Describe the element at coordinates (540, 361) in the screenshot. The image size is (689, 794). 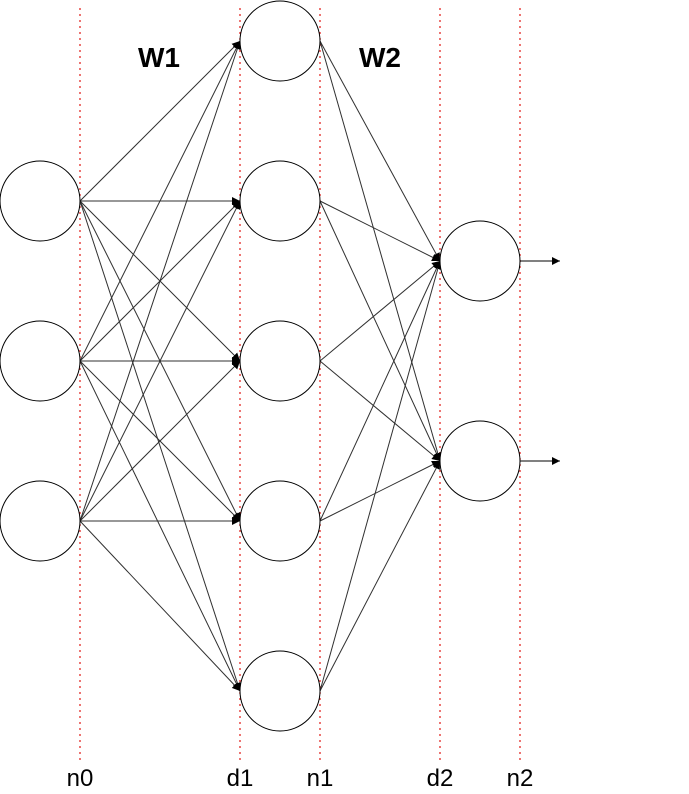
I see `output-arrows` at that location.